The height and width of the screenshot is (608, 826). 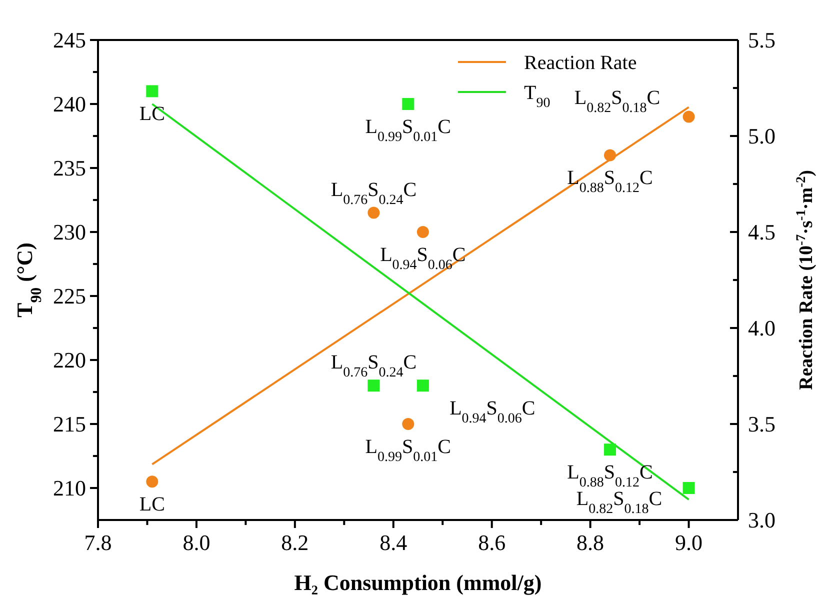 I want to click on y2-tick-label: 4.5, so click(x=762, y=232).